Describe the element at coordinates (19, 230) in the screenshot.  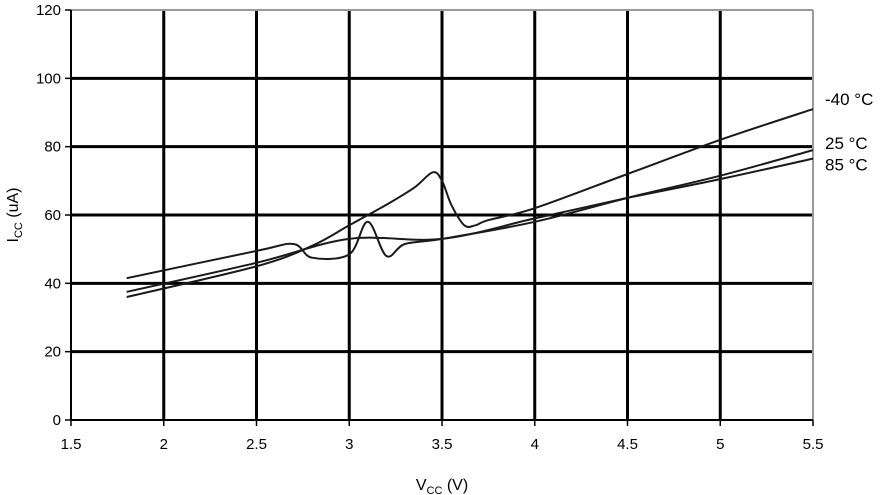
I see `y-axis-title-sub: CC` at that location.